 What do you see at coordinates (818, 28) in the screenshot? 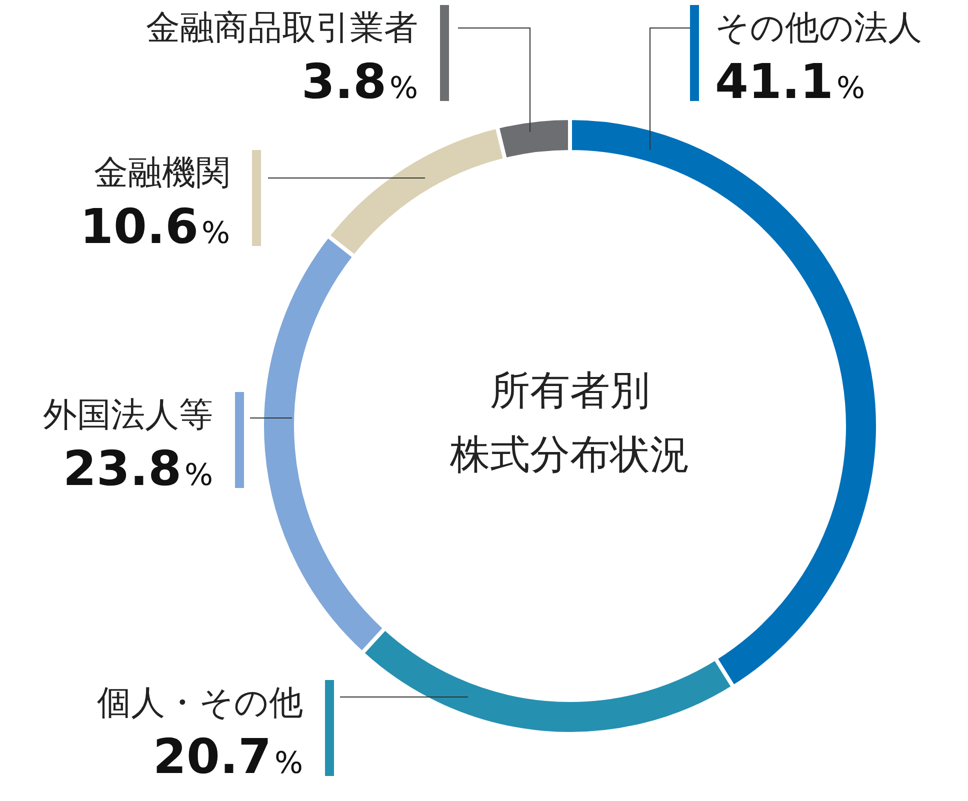
I see `slice-label: その他の法人` at bounding box center [818, 28].